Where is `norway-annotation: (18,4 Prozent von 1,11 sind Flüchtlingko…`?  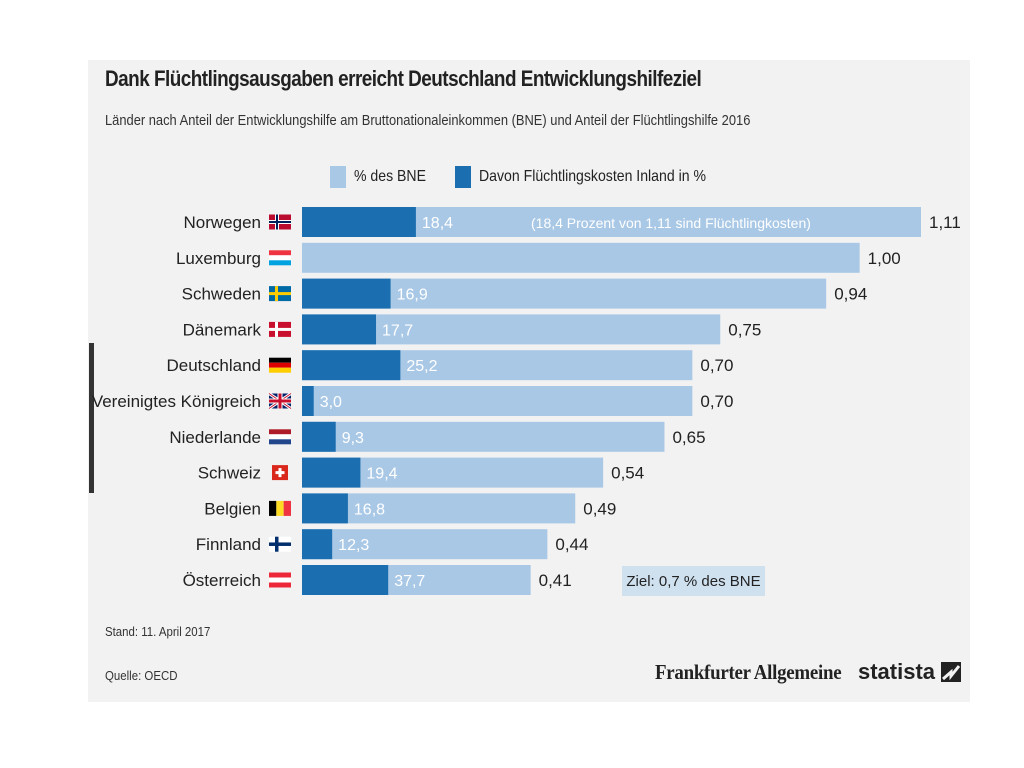 norway-annotation: (18,4 Prozent von 1,11 sind Flüchtlingko… is located at coordinates (671, 223).